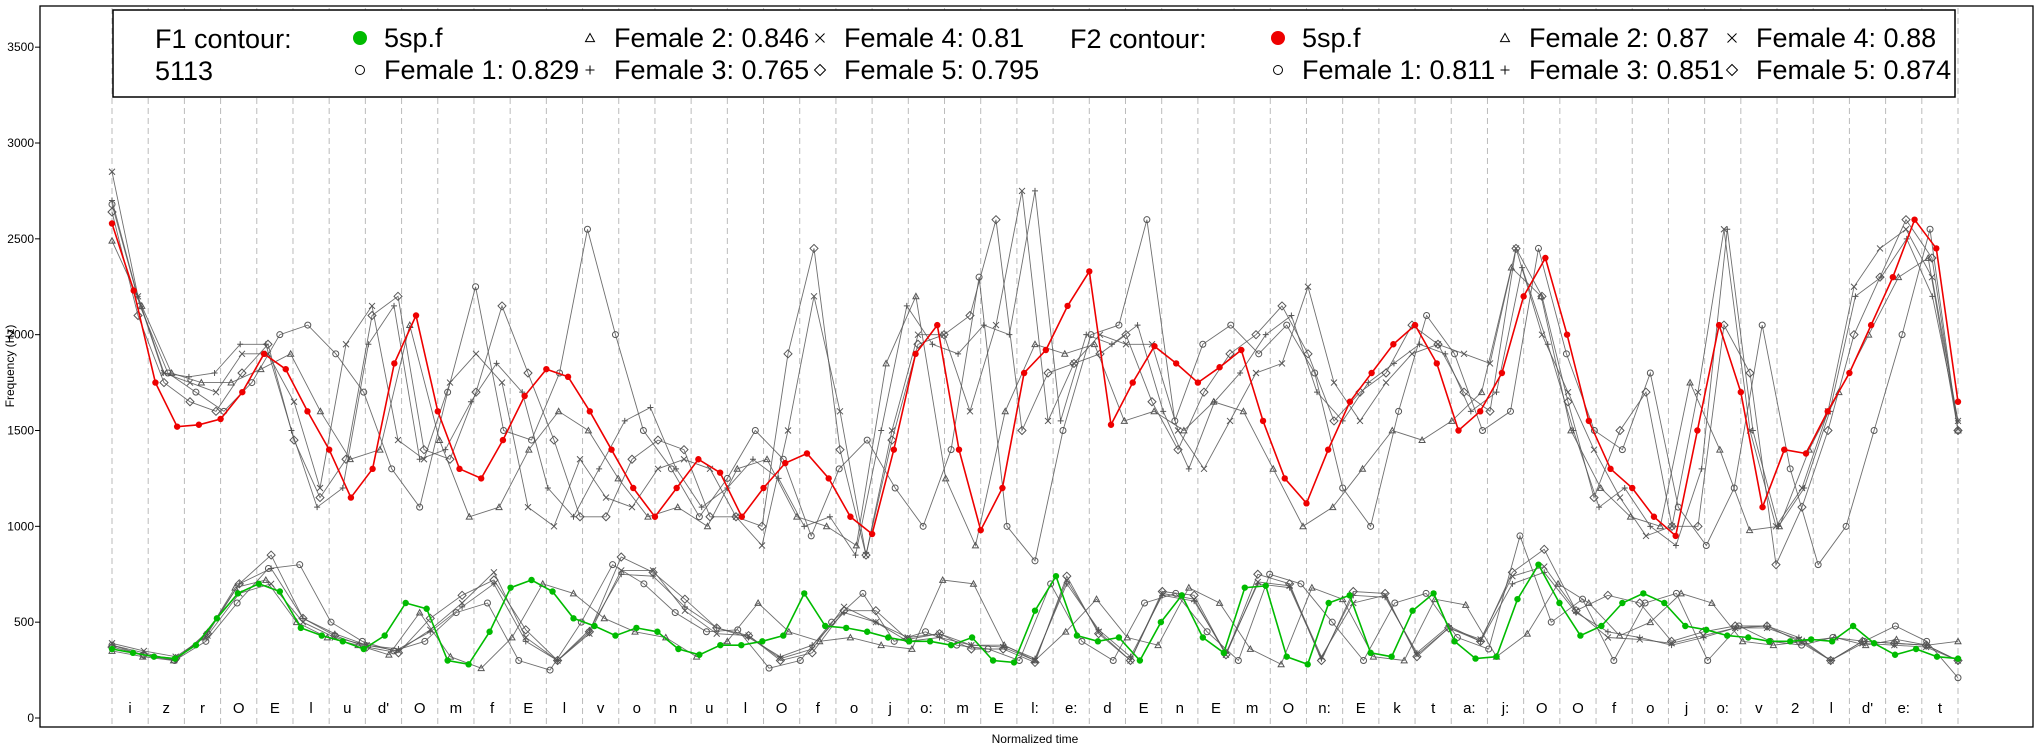  What do you see at coordinates (275, 708) in the screenshot?
I see `segment-label: E` at bounding box center [275, 708].